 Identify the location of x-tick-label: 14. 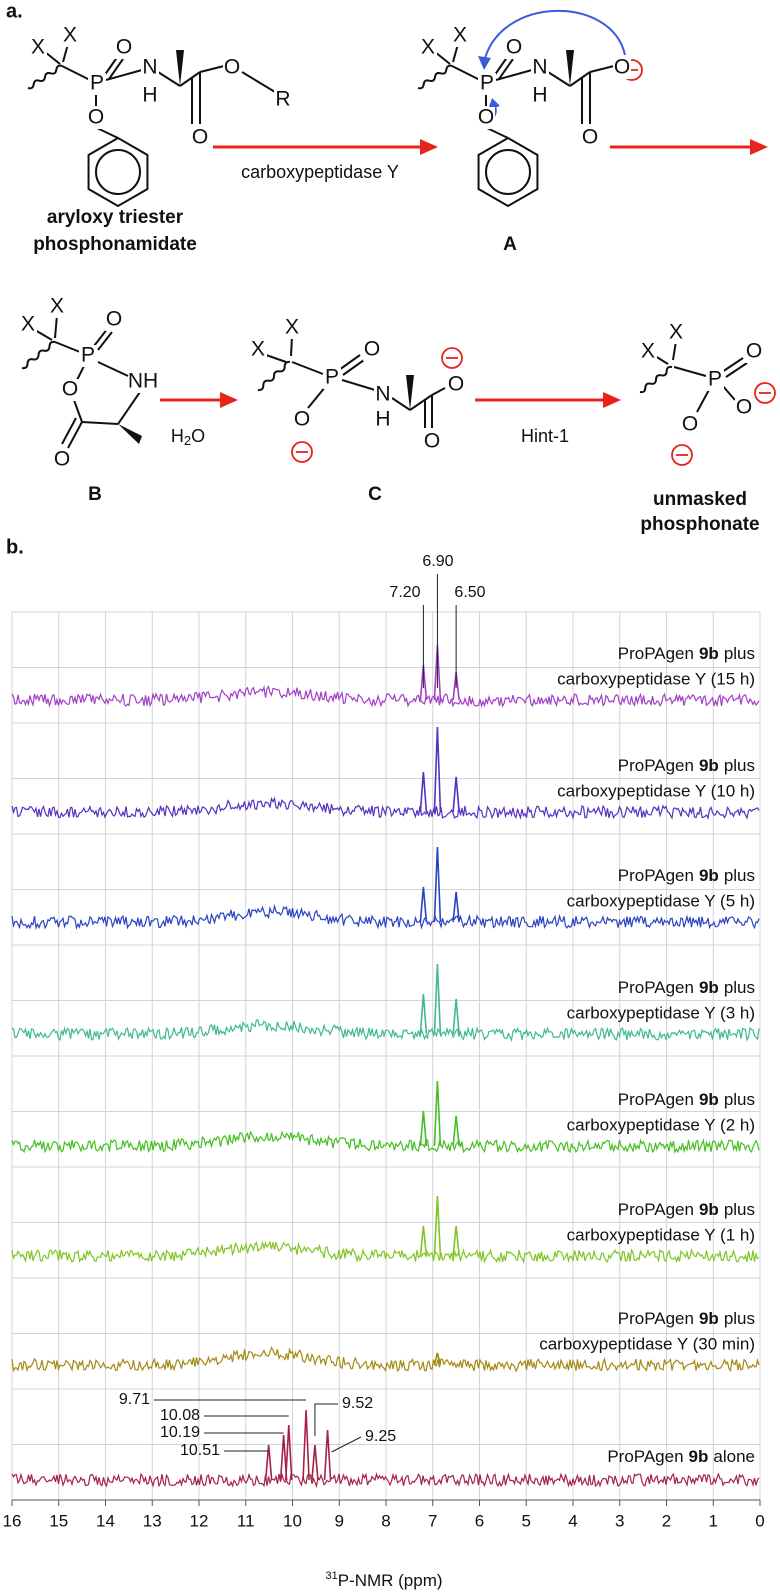
(105, 1520).